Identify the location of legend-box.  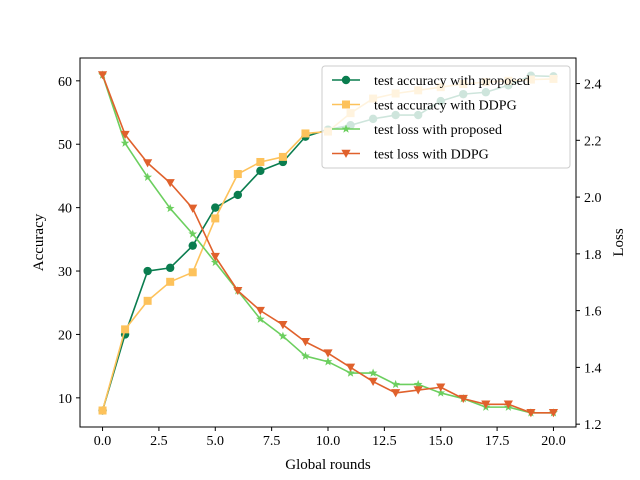
(446, 117).